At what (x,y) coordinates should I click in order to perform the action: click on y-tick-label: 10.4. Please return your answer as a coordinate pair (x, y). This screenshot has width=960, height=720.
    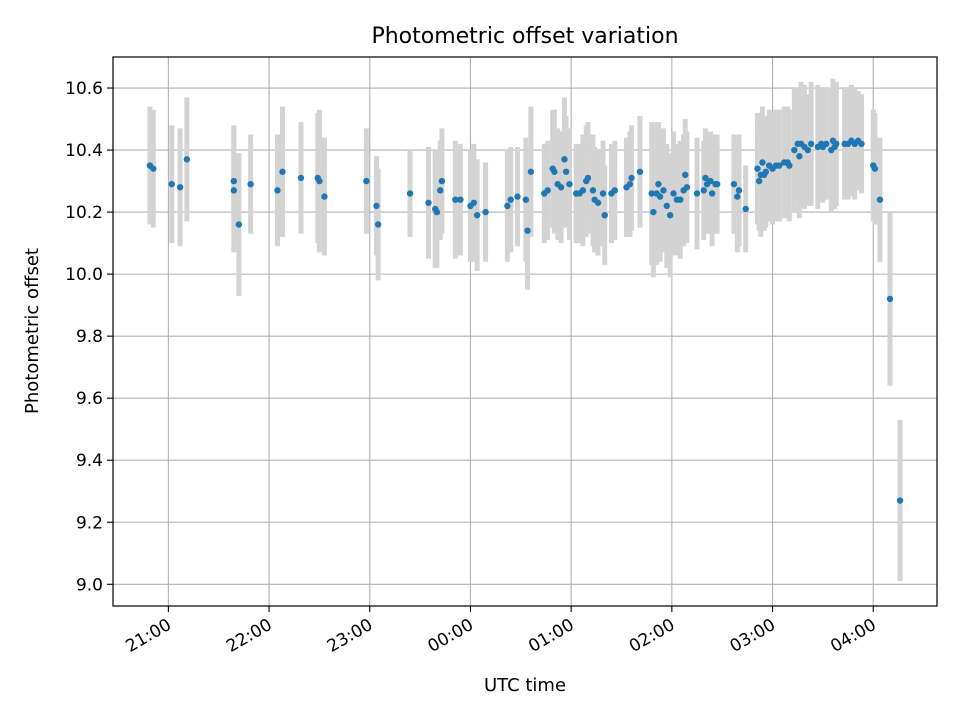
    Looking at the image, I should click on (84, 151).